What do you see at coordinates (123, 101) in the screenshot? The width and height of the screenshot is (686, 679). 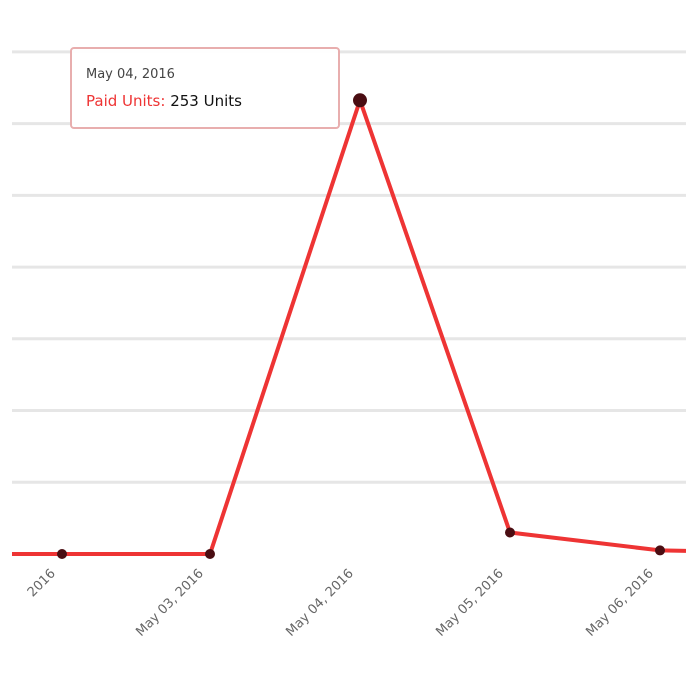 I see `tooltip-series-label: Paid Units` at bounding box center [123, 101].